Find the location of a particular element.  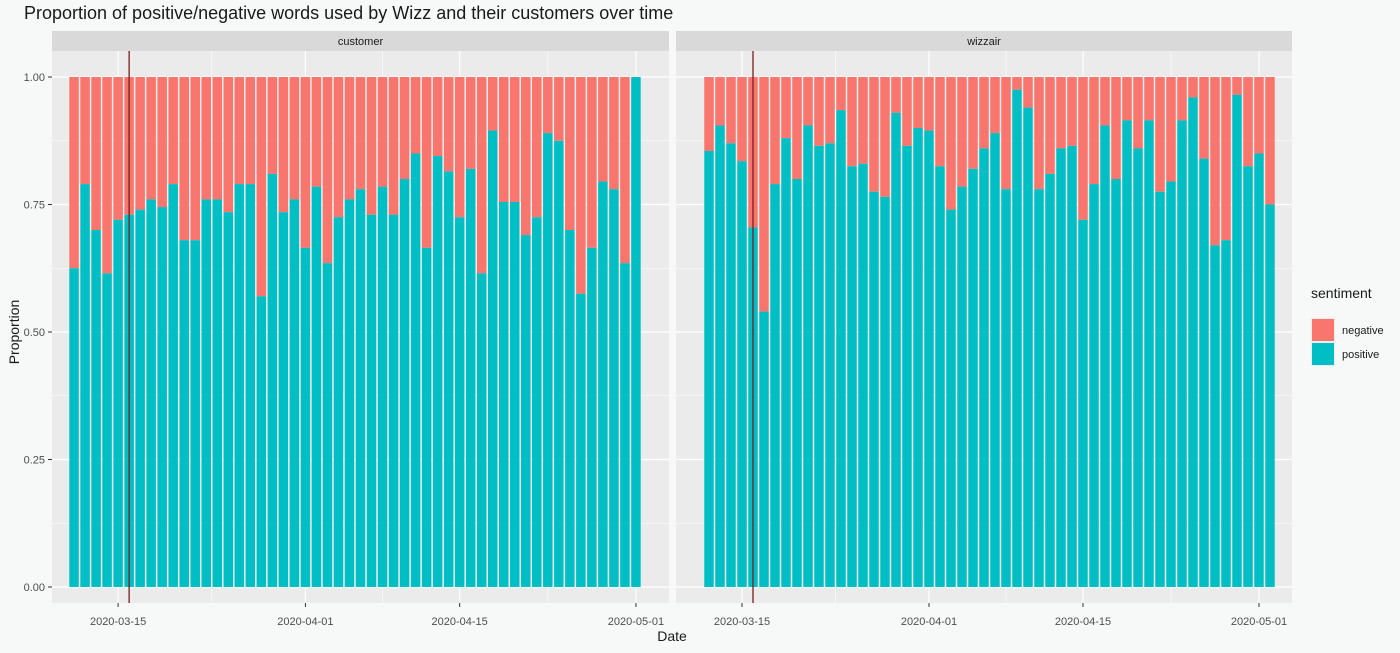

legend-title: sentiment is located at coordinates (1341, 293).